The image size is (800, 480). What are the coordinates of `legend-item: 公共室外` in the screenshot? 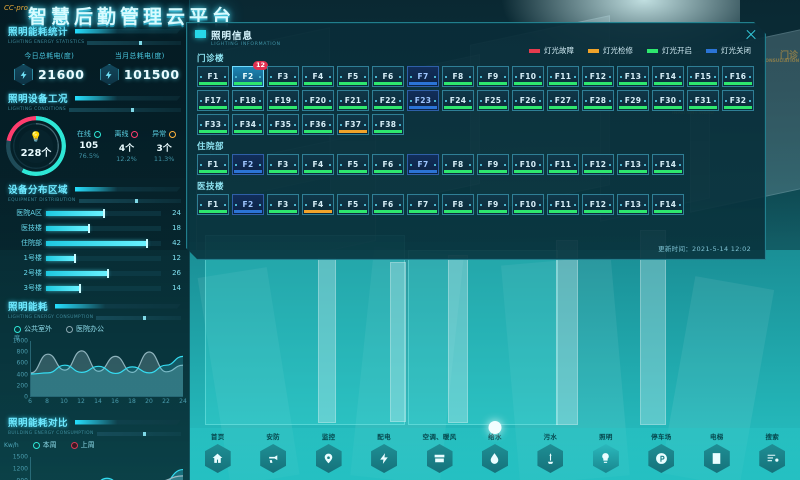 It's located at (33, 329).